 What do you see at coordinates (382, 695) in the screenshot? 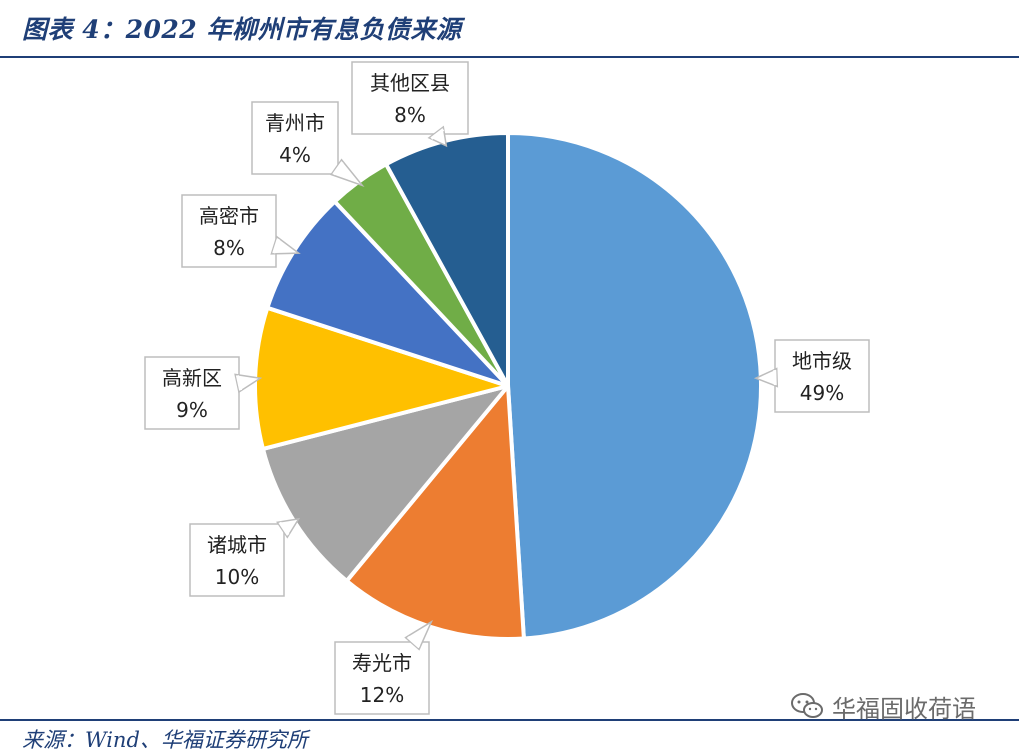
I see `slice-value: 12%` at bounding box center [382, 695].